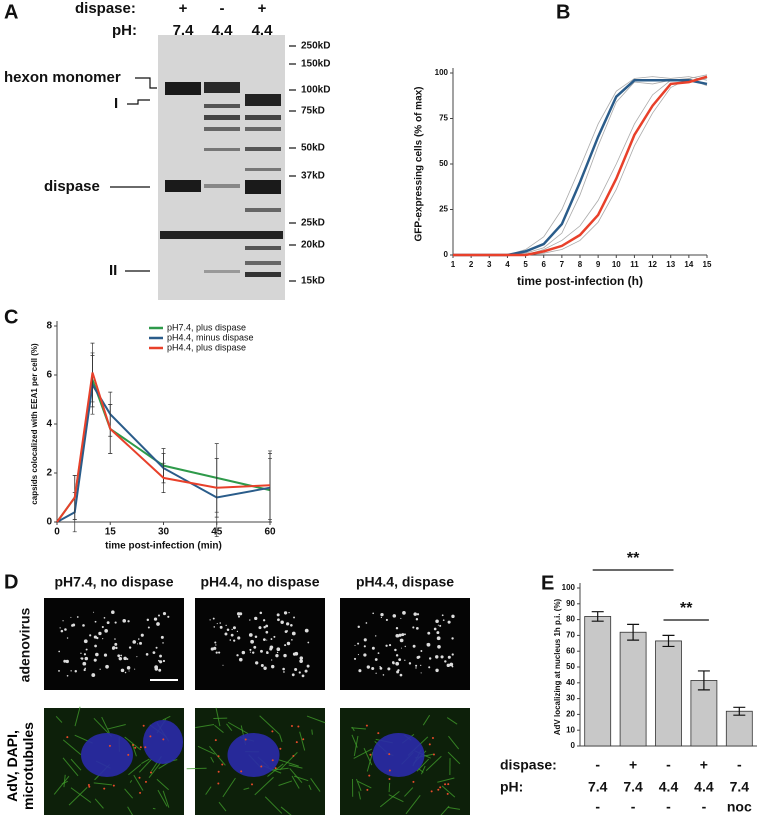 This screenshot has height=815, width=760. What do you see at coordinates (670, 264) in the screenshot?
I see `x-tick-label: 13` at bounding box center [670, 264].